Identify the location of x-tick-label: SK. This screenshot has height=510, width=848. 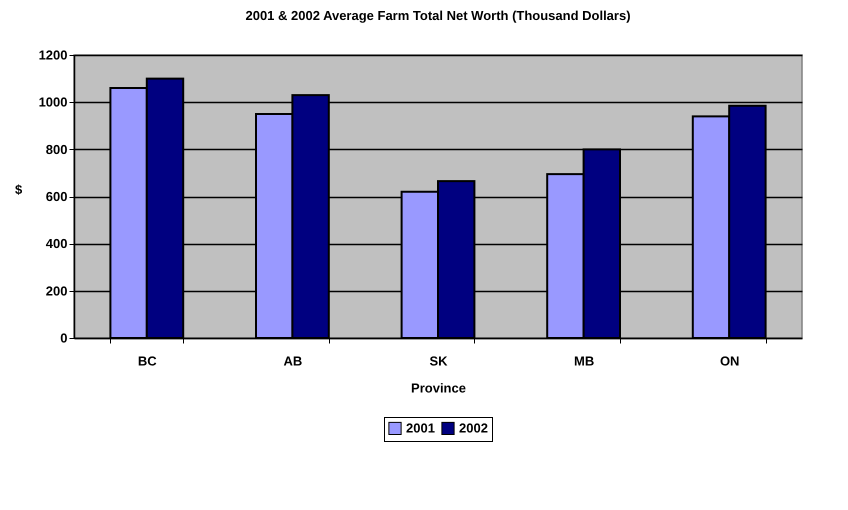
(438, 361).